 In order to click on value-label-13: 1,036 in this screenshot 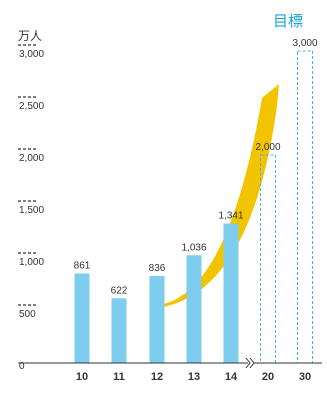, I will do `click(193, 247)`.